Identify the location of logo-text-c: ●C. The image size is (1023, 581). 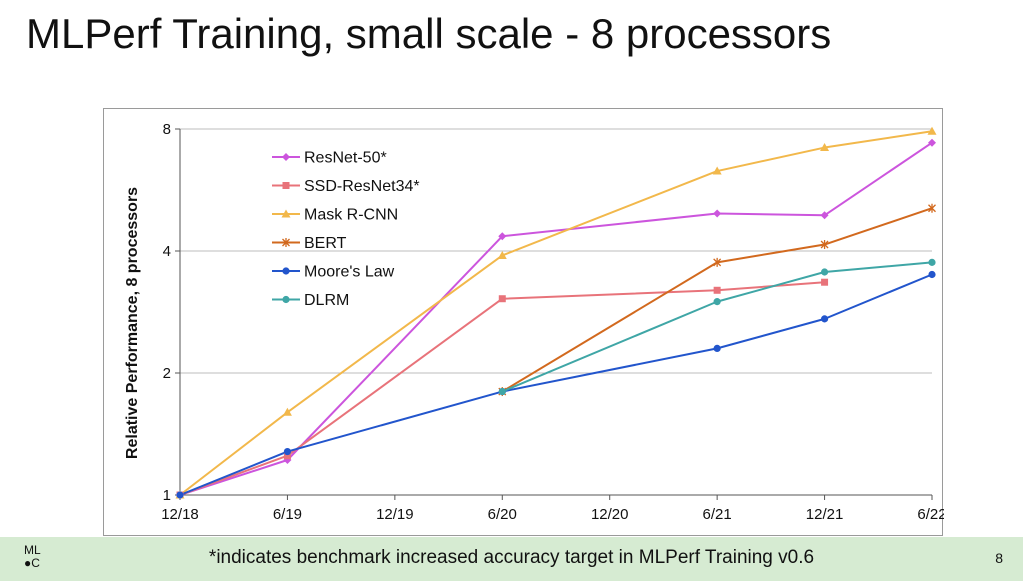
(32, 563).